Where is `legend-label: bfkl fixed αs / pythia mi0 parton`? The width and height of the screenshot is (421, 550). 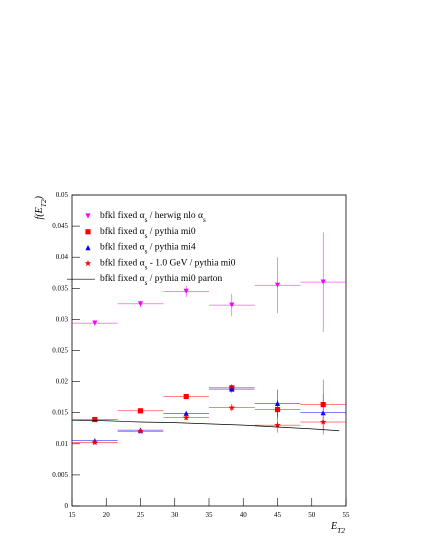 legend-label: bfkl fixed αs / pythia mi0 parton is located at coordinates (161, 279).